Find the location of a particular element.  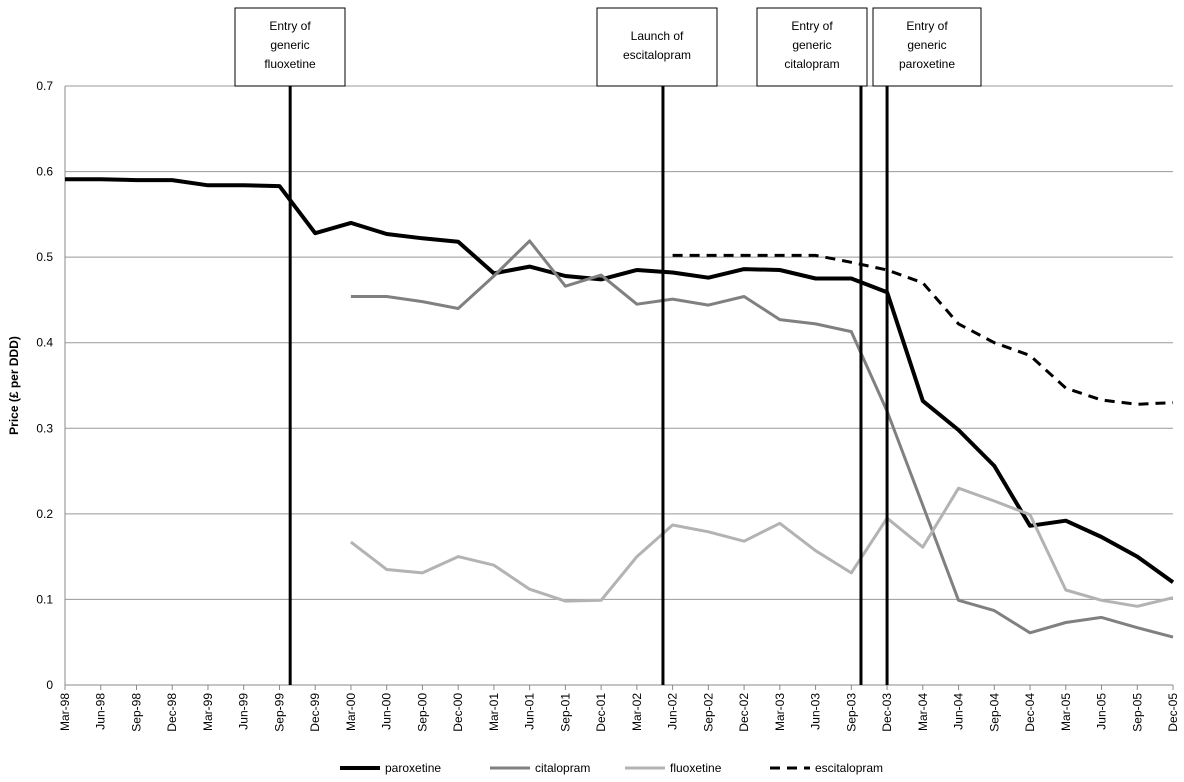

legend-label: fluoxetine is located at coordinates (696, 768).